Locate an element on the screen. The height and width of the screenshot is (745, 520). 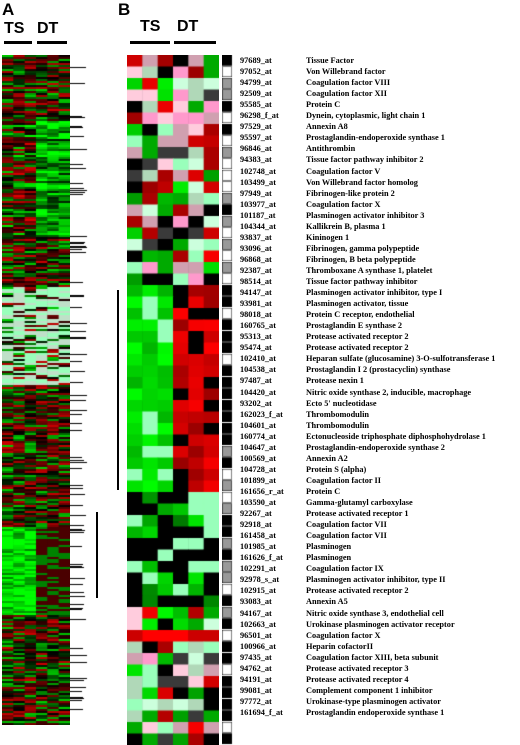
probe-id: 93083_at is located at coordinates (256, 602).